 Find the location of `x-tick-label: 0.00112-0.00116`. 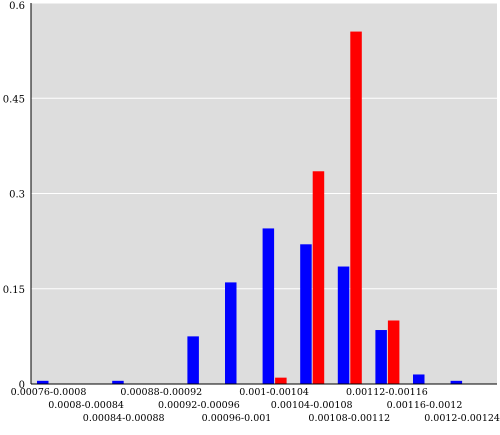

x-tick-label: 0.00112-0.00116 is located at coordinates (387, 392).